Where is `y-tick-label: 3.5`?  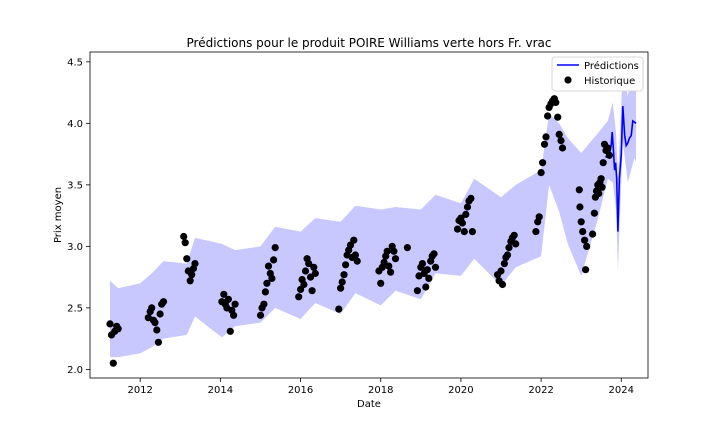 y-tick-label: 3.5 is located at coordinates (75, 185).